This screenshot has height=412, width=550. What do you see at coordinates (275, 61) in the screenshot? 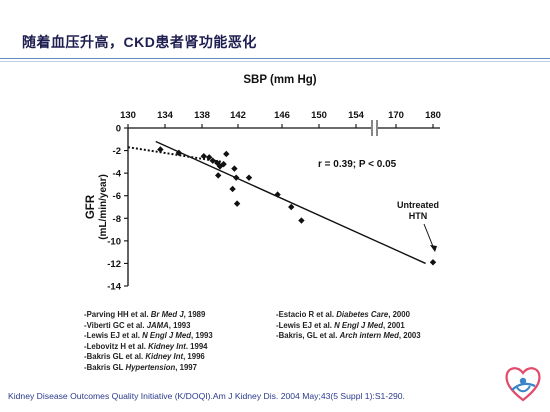
I see `title-divider-light` at bounding box center [275, 61].